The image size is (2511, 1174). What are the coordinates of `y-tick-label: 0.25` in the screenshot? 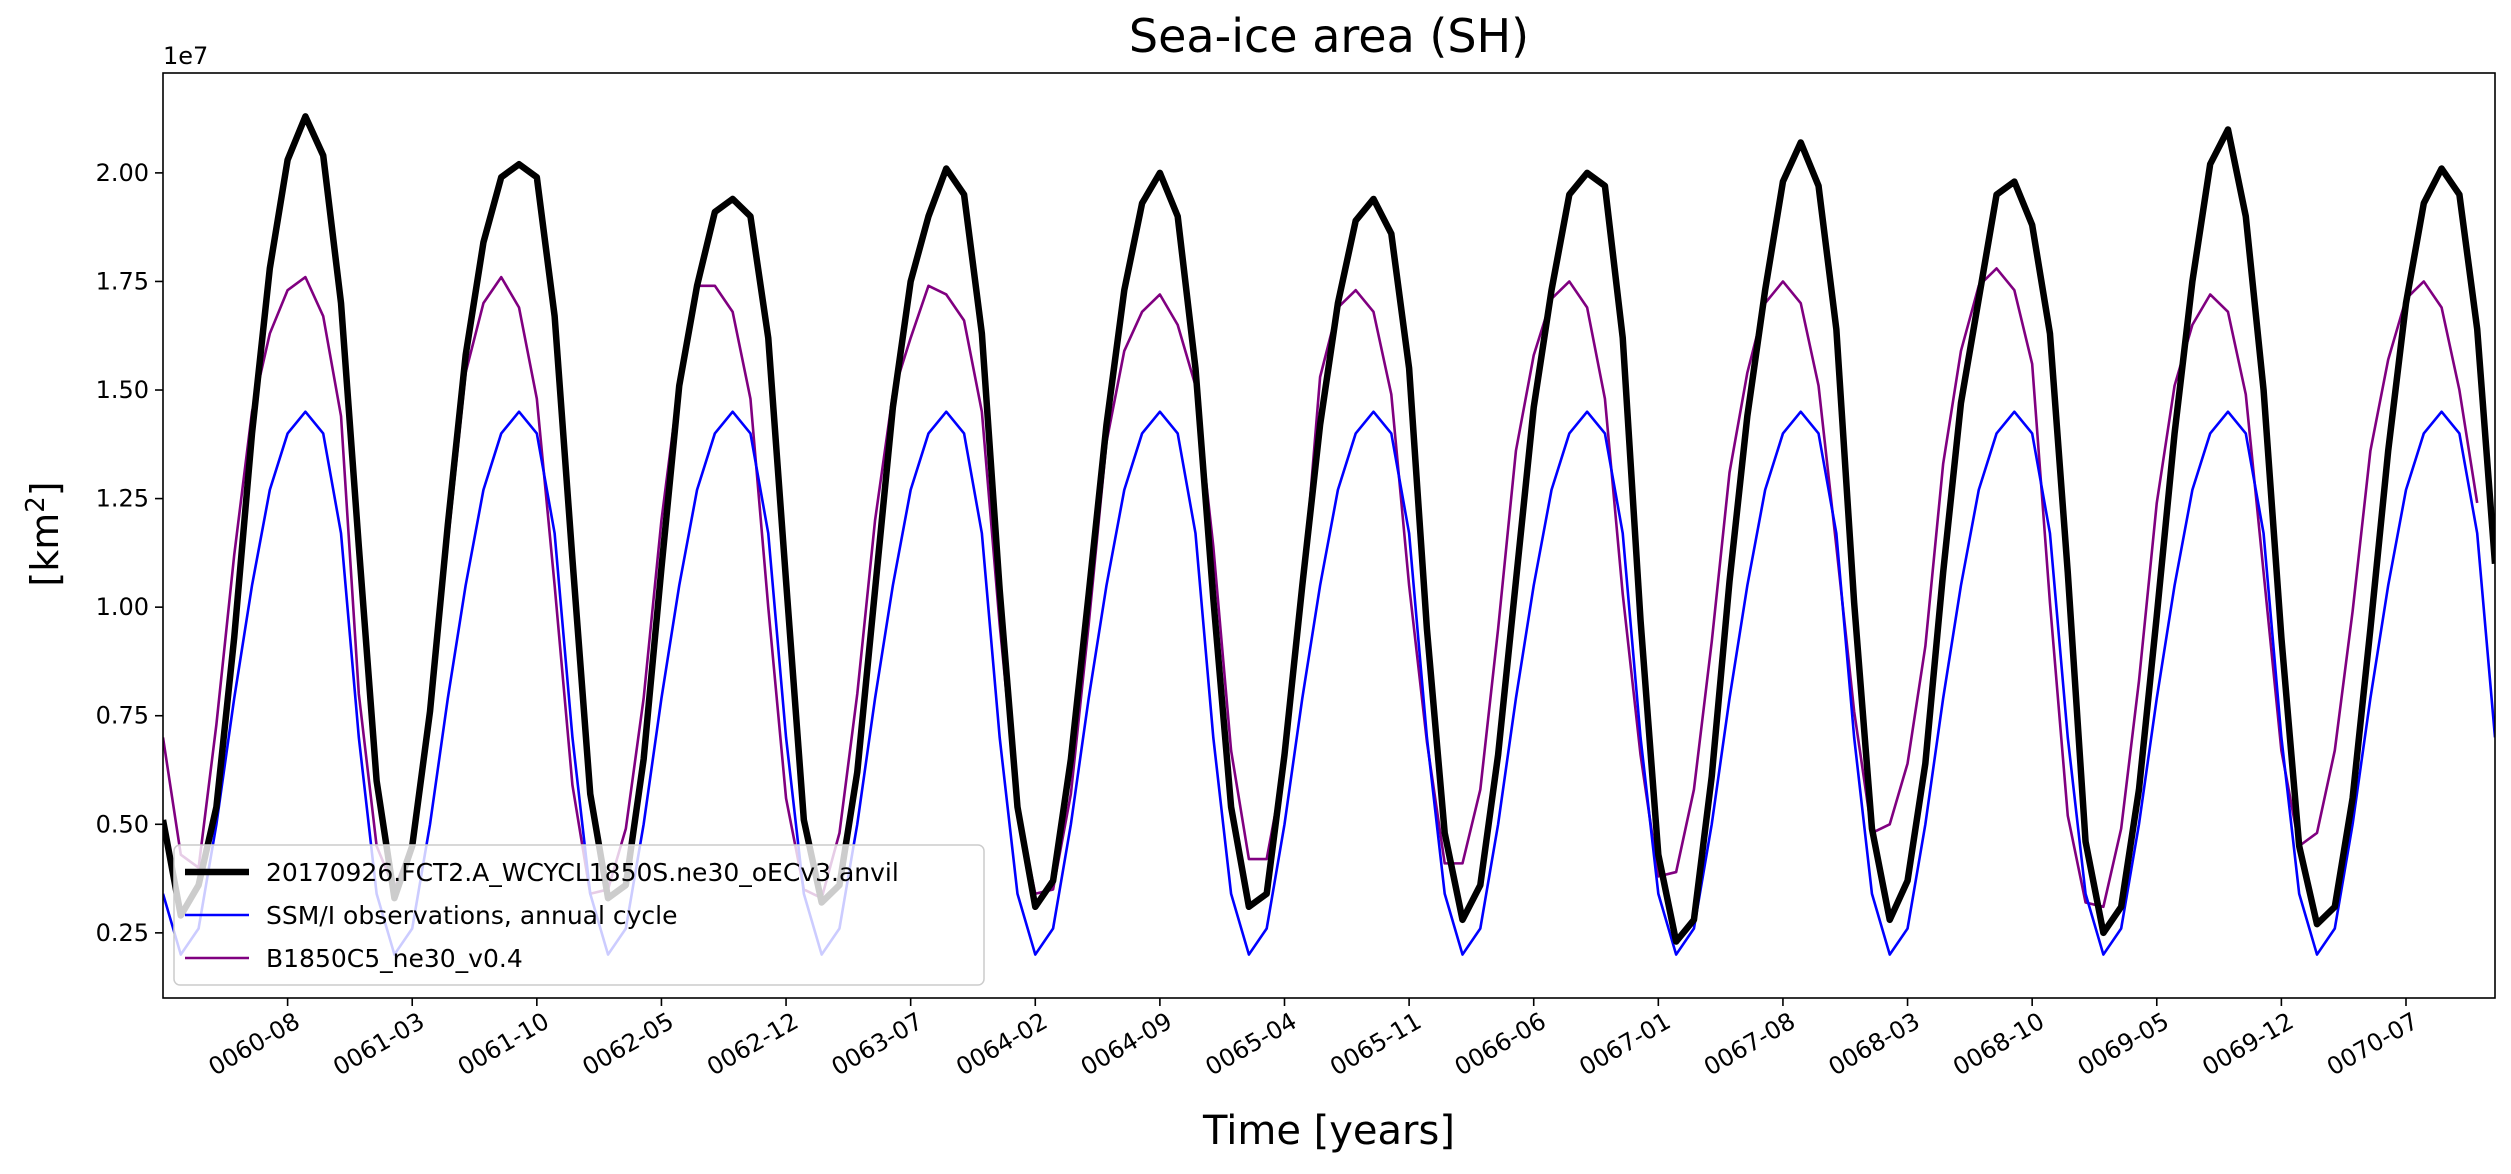 It's located at (122, 933).